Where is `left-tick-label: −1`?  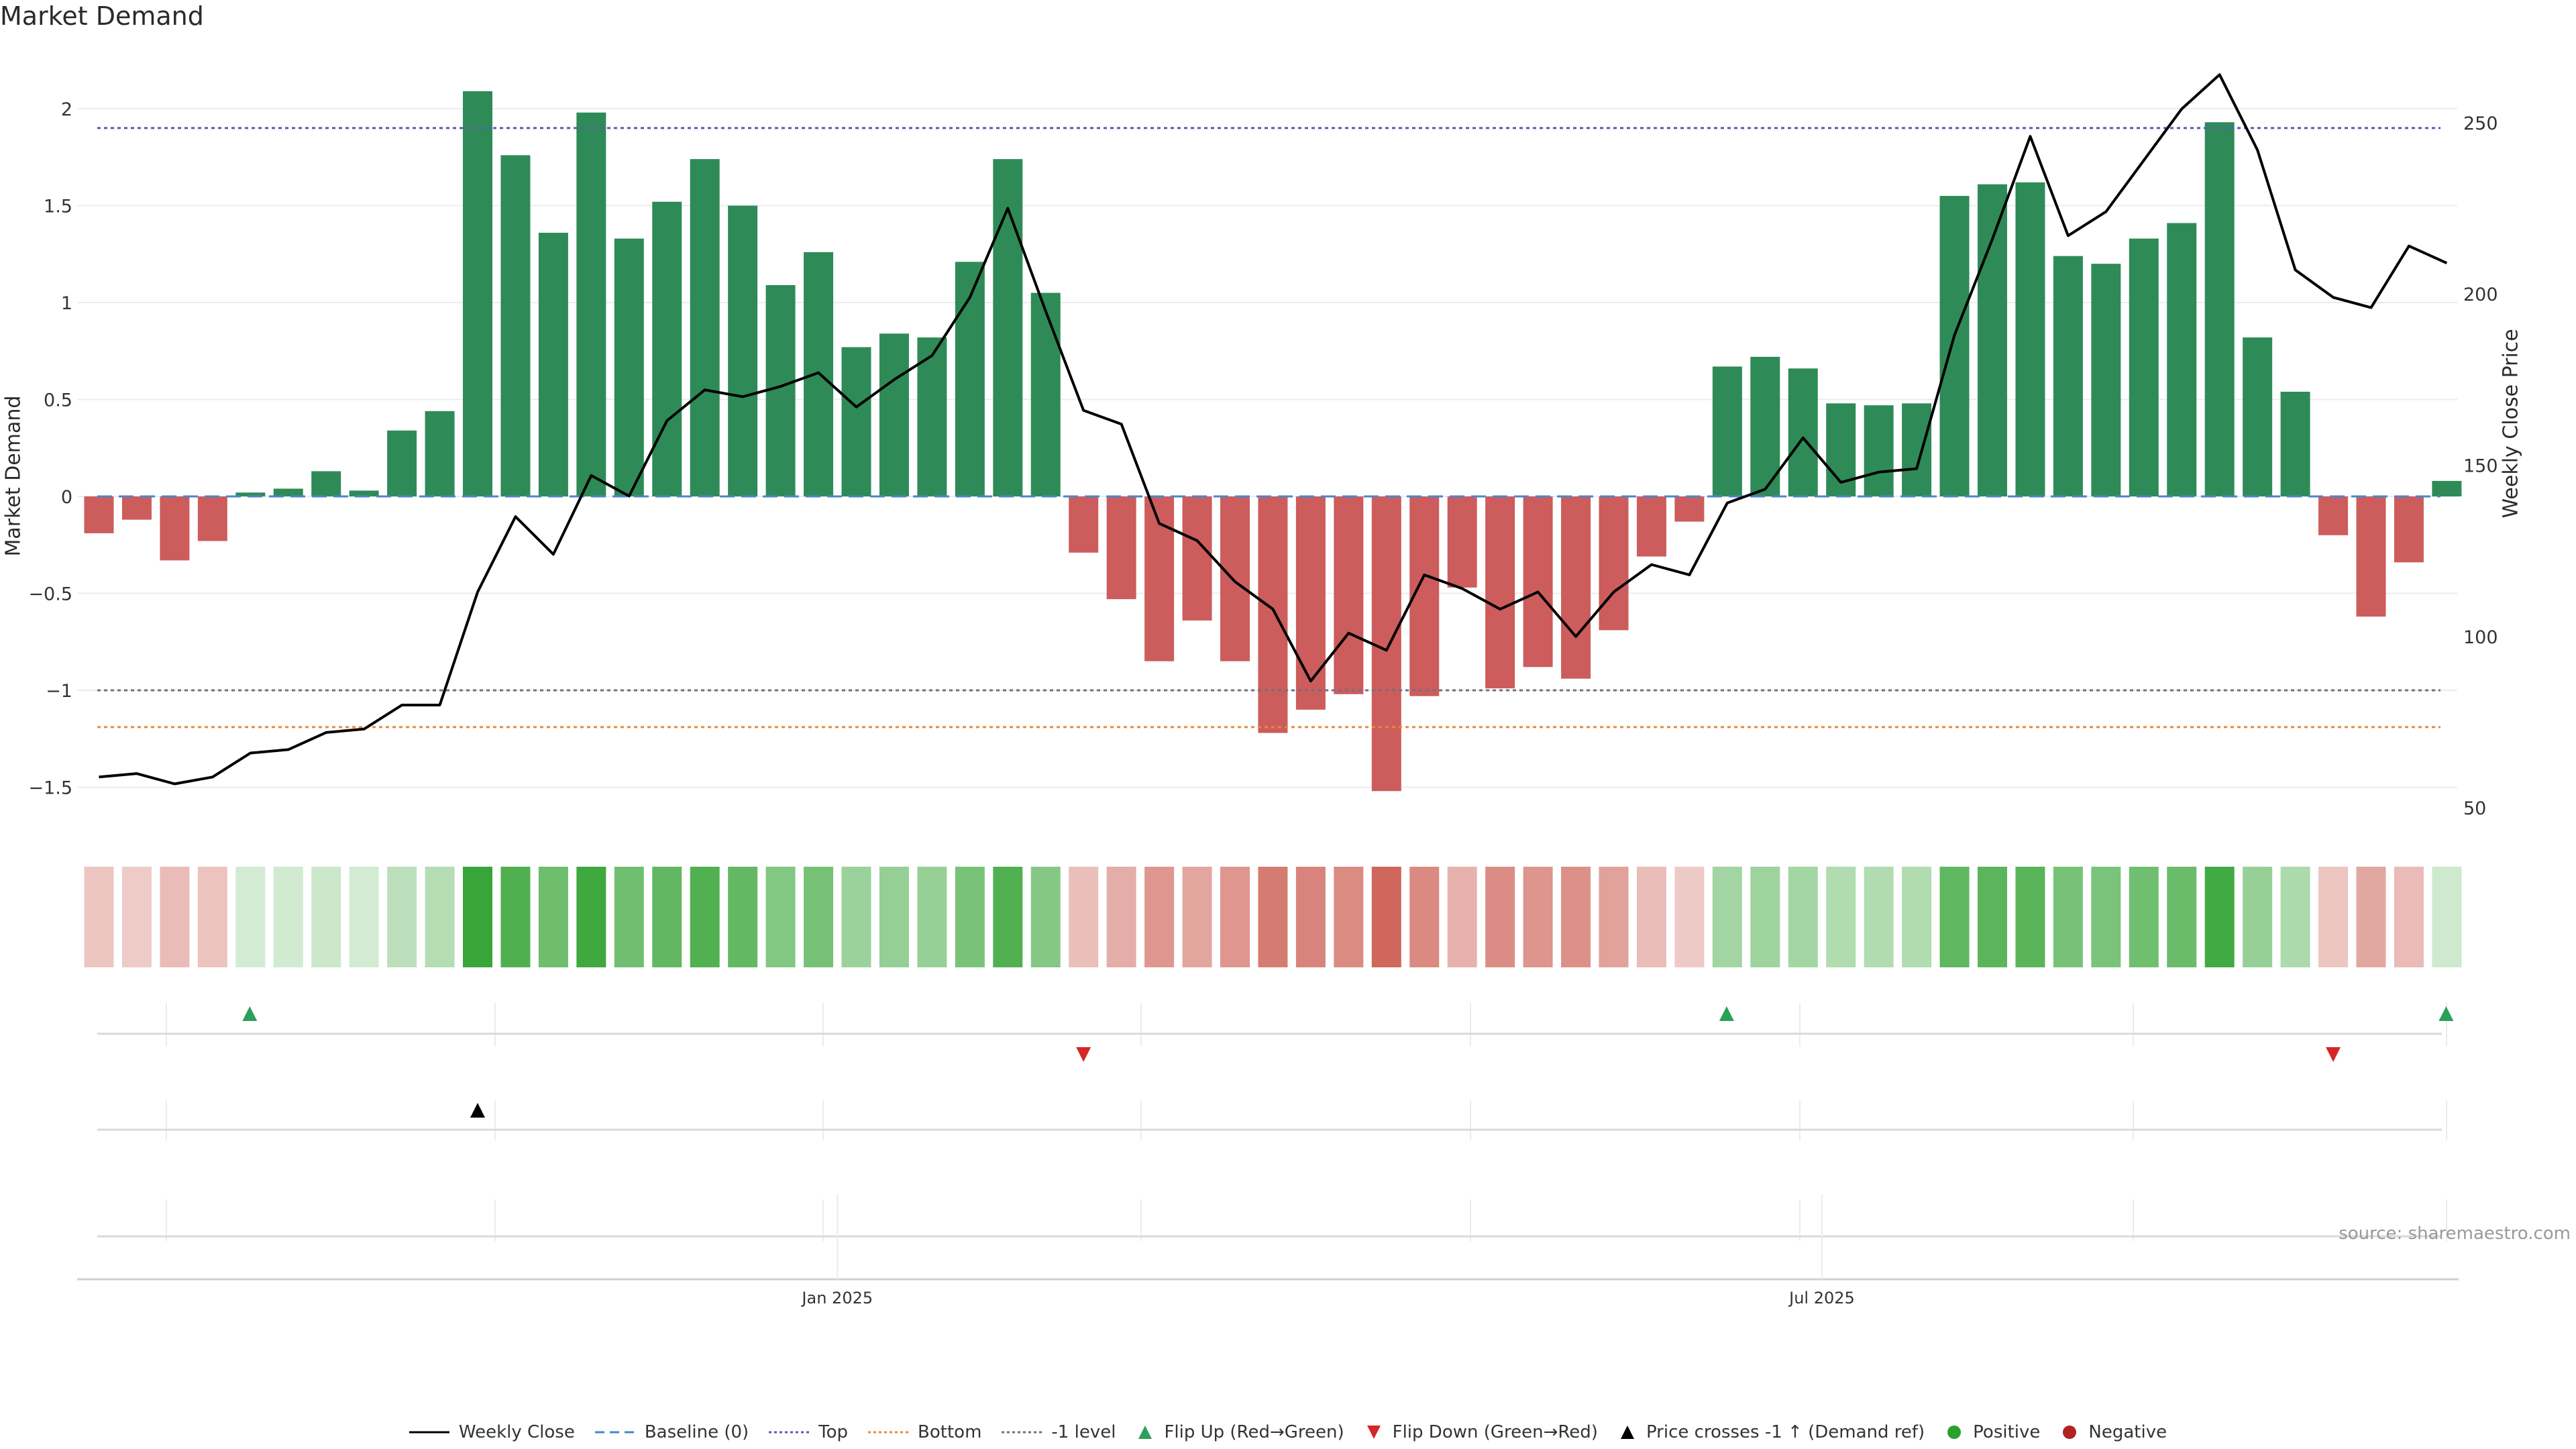 left-tick-label: −1 is located at coordinates (59, 691).